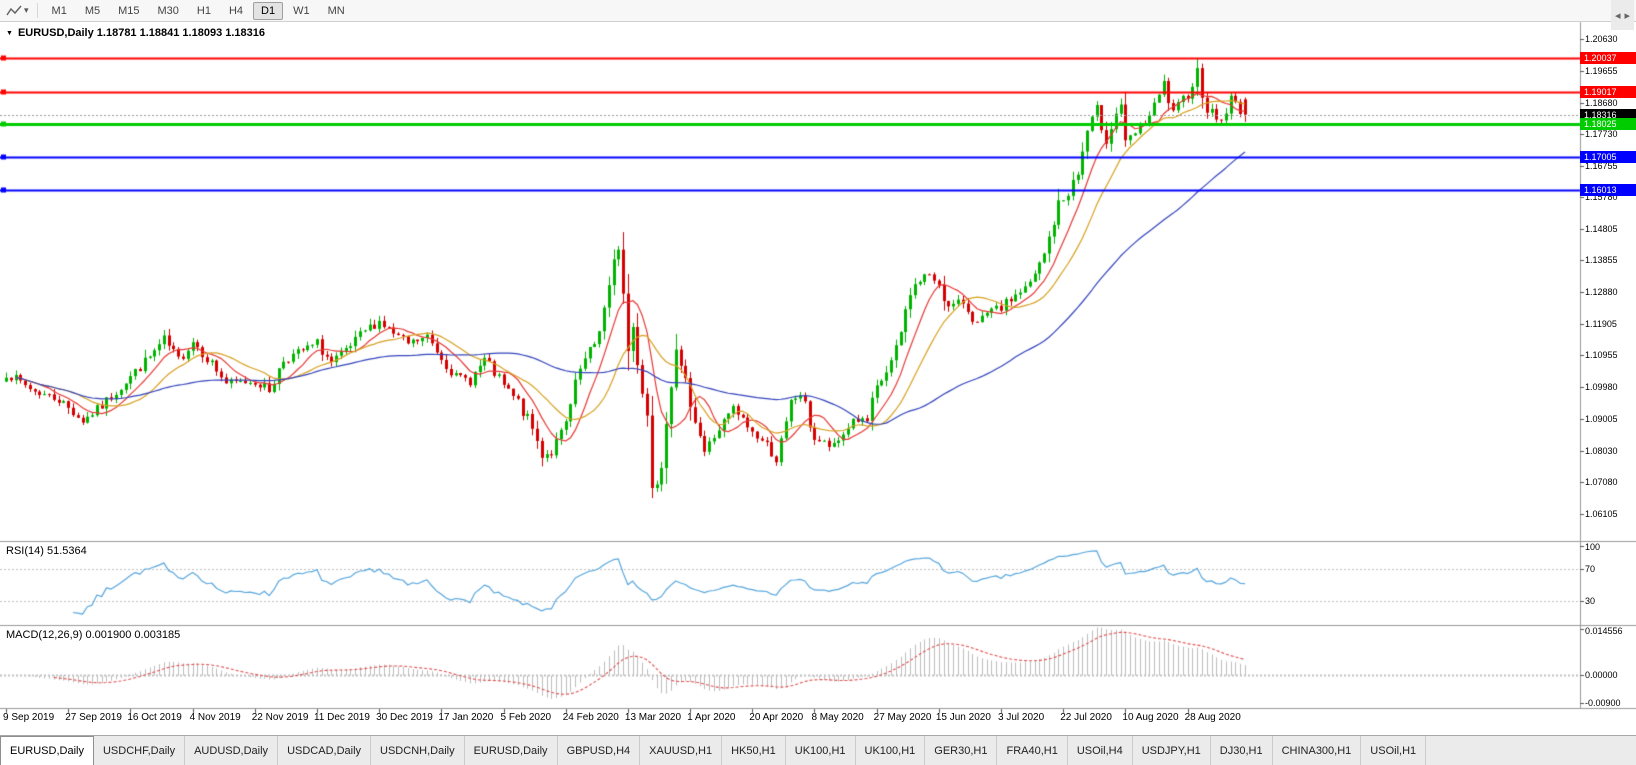 Image resolution: width=1636 pixels, height=765 pixels. I want to click on chart-tab-usdcnh-daily: USDCNH,Daily, so click(418, 750).